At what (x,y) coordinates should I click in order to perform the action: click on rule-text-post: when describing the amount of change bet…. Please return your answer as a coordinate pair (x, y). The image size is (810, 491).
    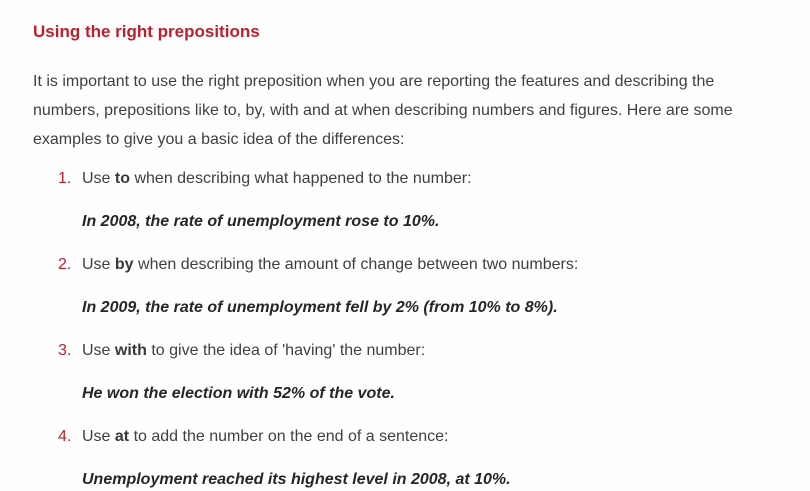
    Looking at the image, I should click on (356, 264).